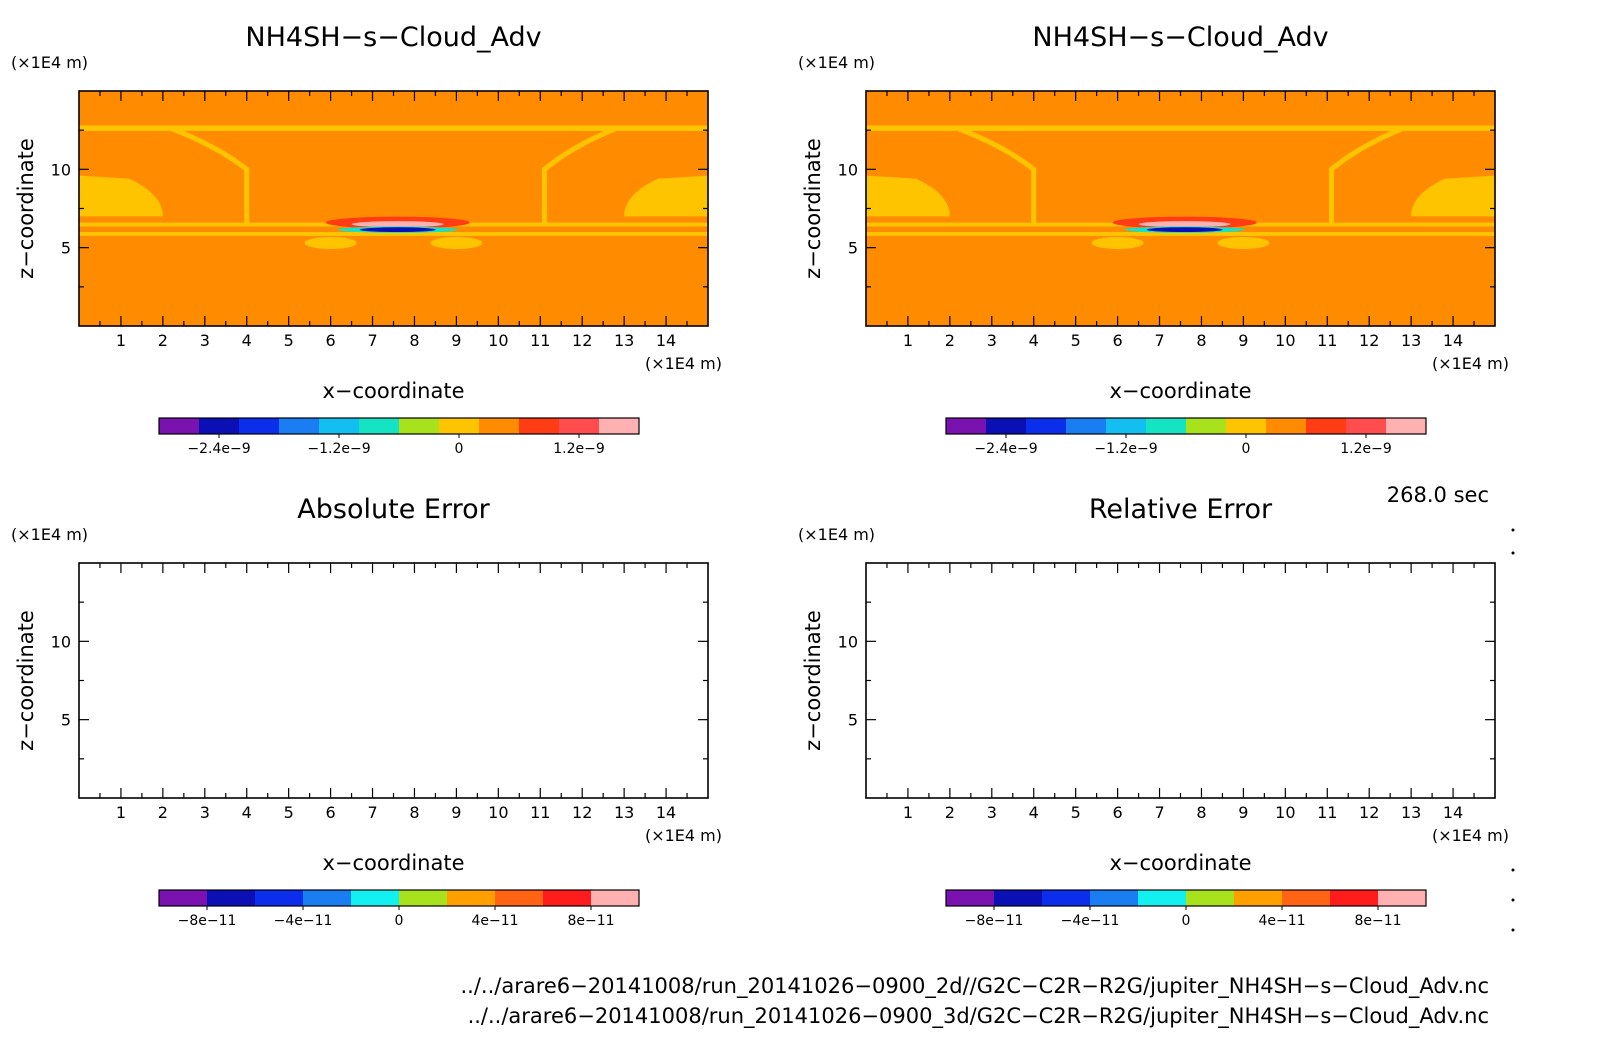 Image resolution: width=1604 pixels, height=1054 pixels. What do you see at coordinates (1180, 208) in the screenshot?
I see `contour-field` at bounding box center [1180, 208].